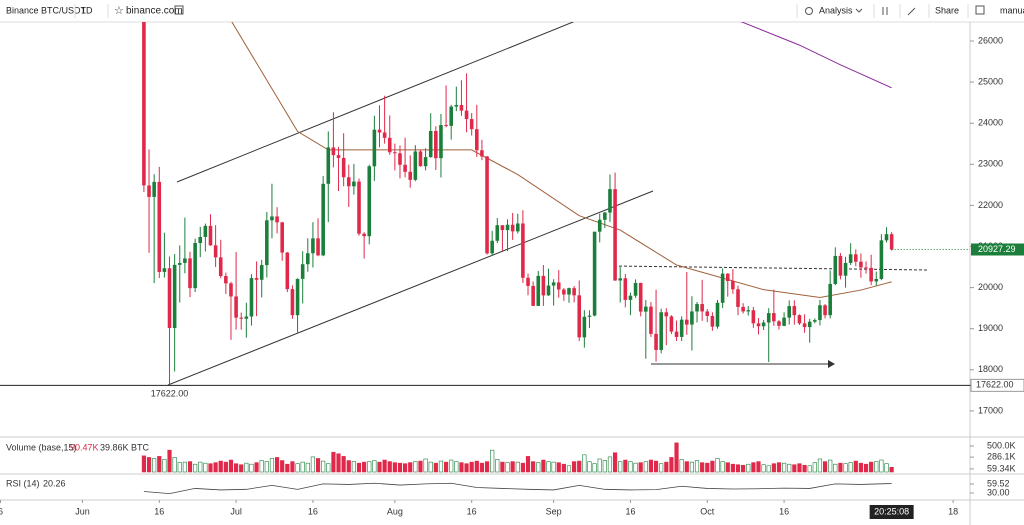 Image resolution: width=1024 pixels, height=525 pixels. I want to click on interval: 1D, so click(87, 10).